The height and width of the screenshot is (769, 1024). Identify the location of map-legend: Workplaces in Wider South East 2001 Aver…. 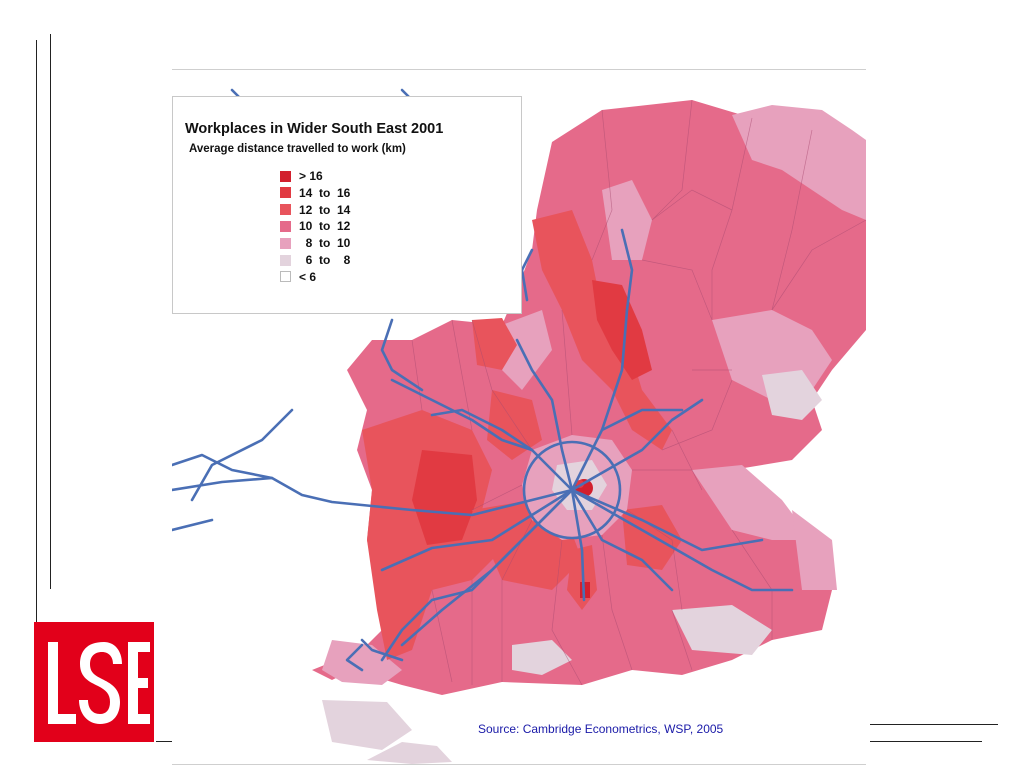
(347, 205).